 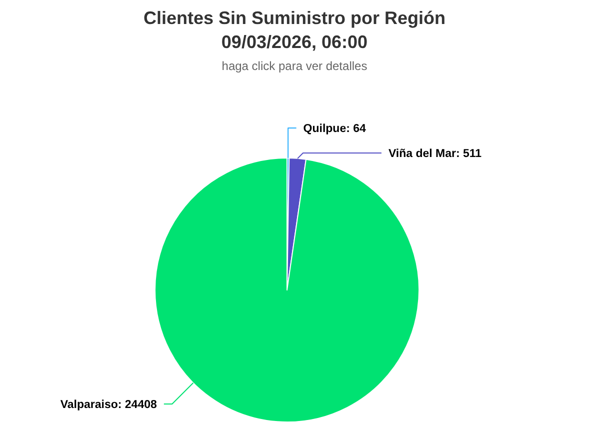 I want to click on chart-title: Clientes Sin Suministro por Región 09/03/2026, 06:00, so click(x=294, y=30).